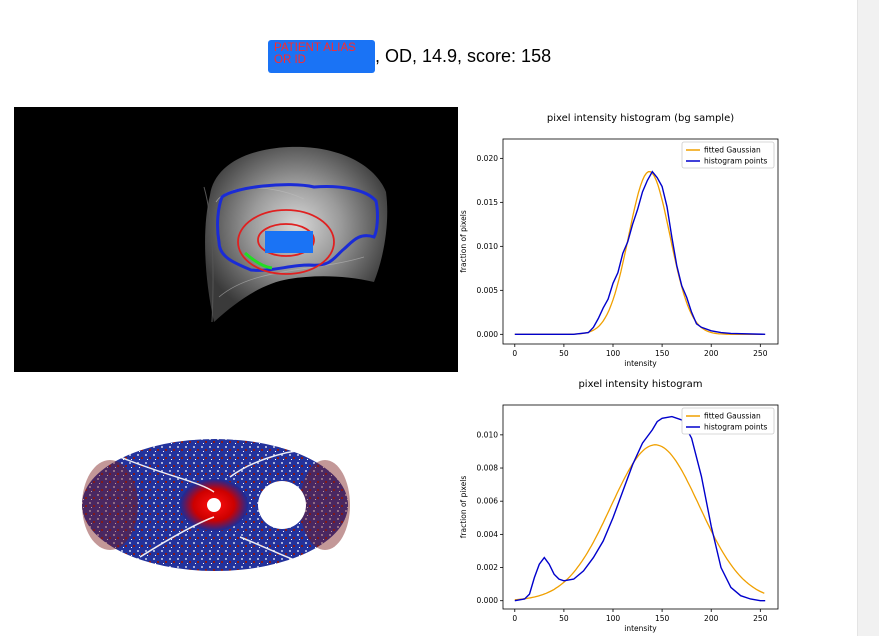  Describe the element at coordinates (488, 534) in the screenshot. I see `y-tick-label: 0.004` at that location.